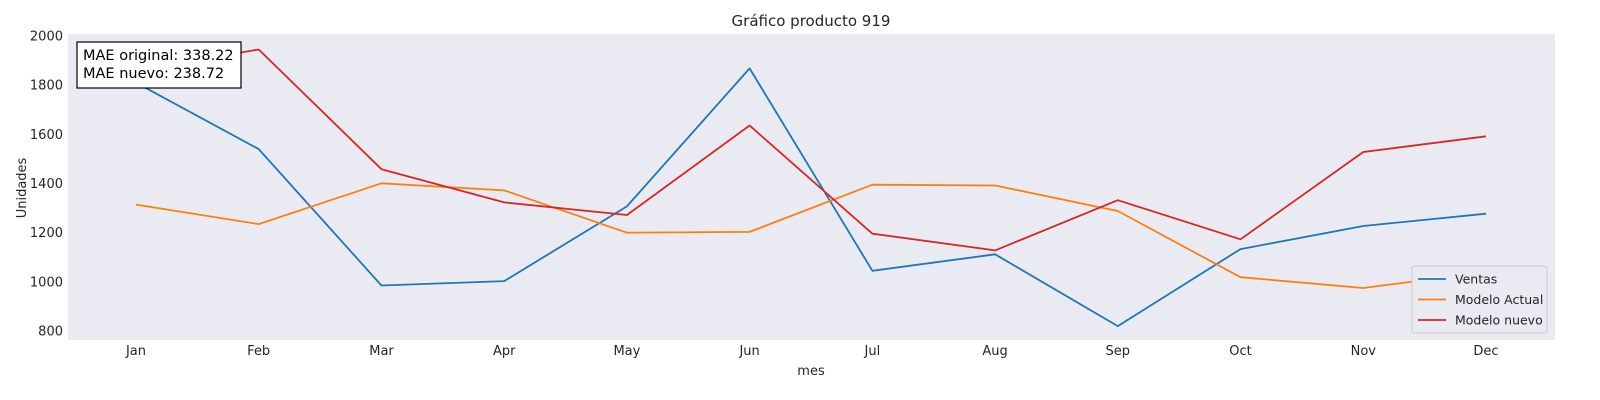  What do you see at coordinates (135, 351) in the screenshot?
I see `x-tick-label: Jan` at bounding box center [135, 351].